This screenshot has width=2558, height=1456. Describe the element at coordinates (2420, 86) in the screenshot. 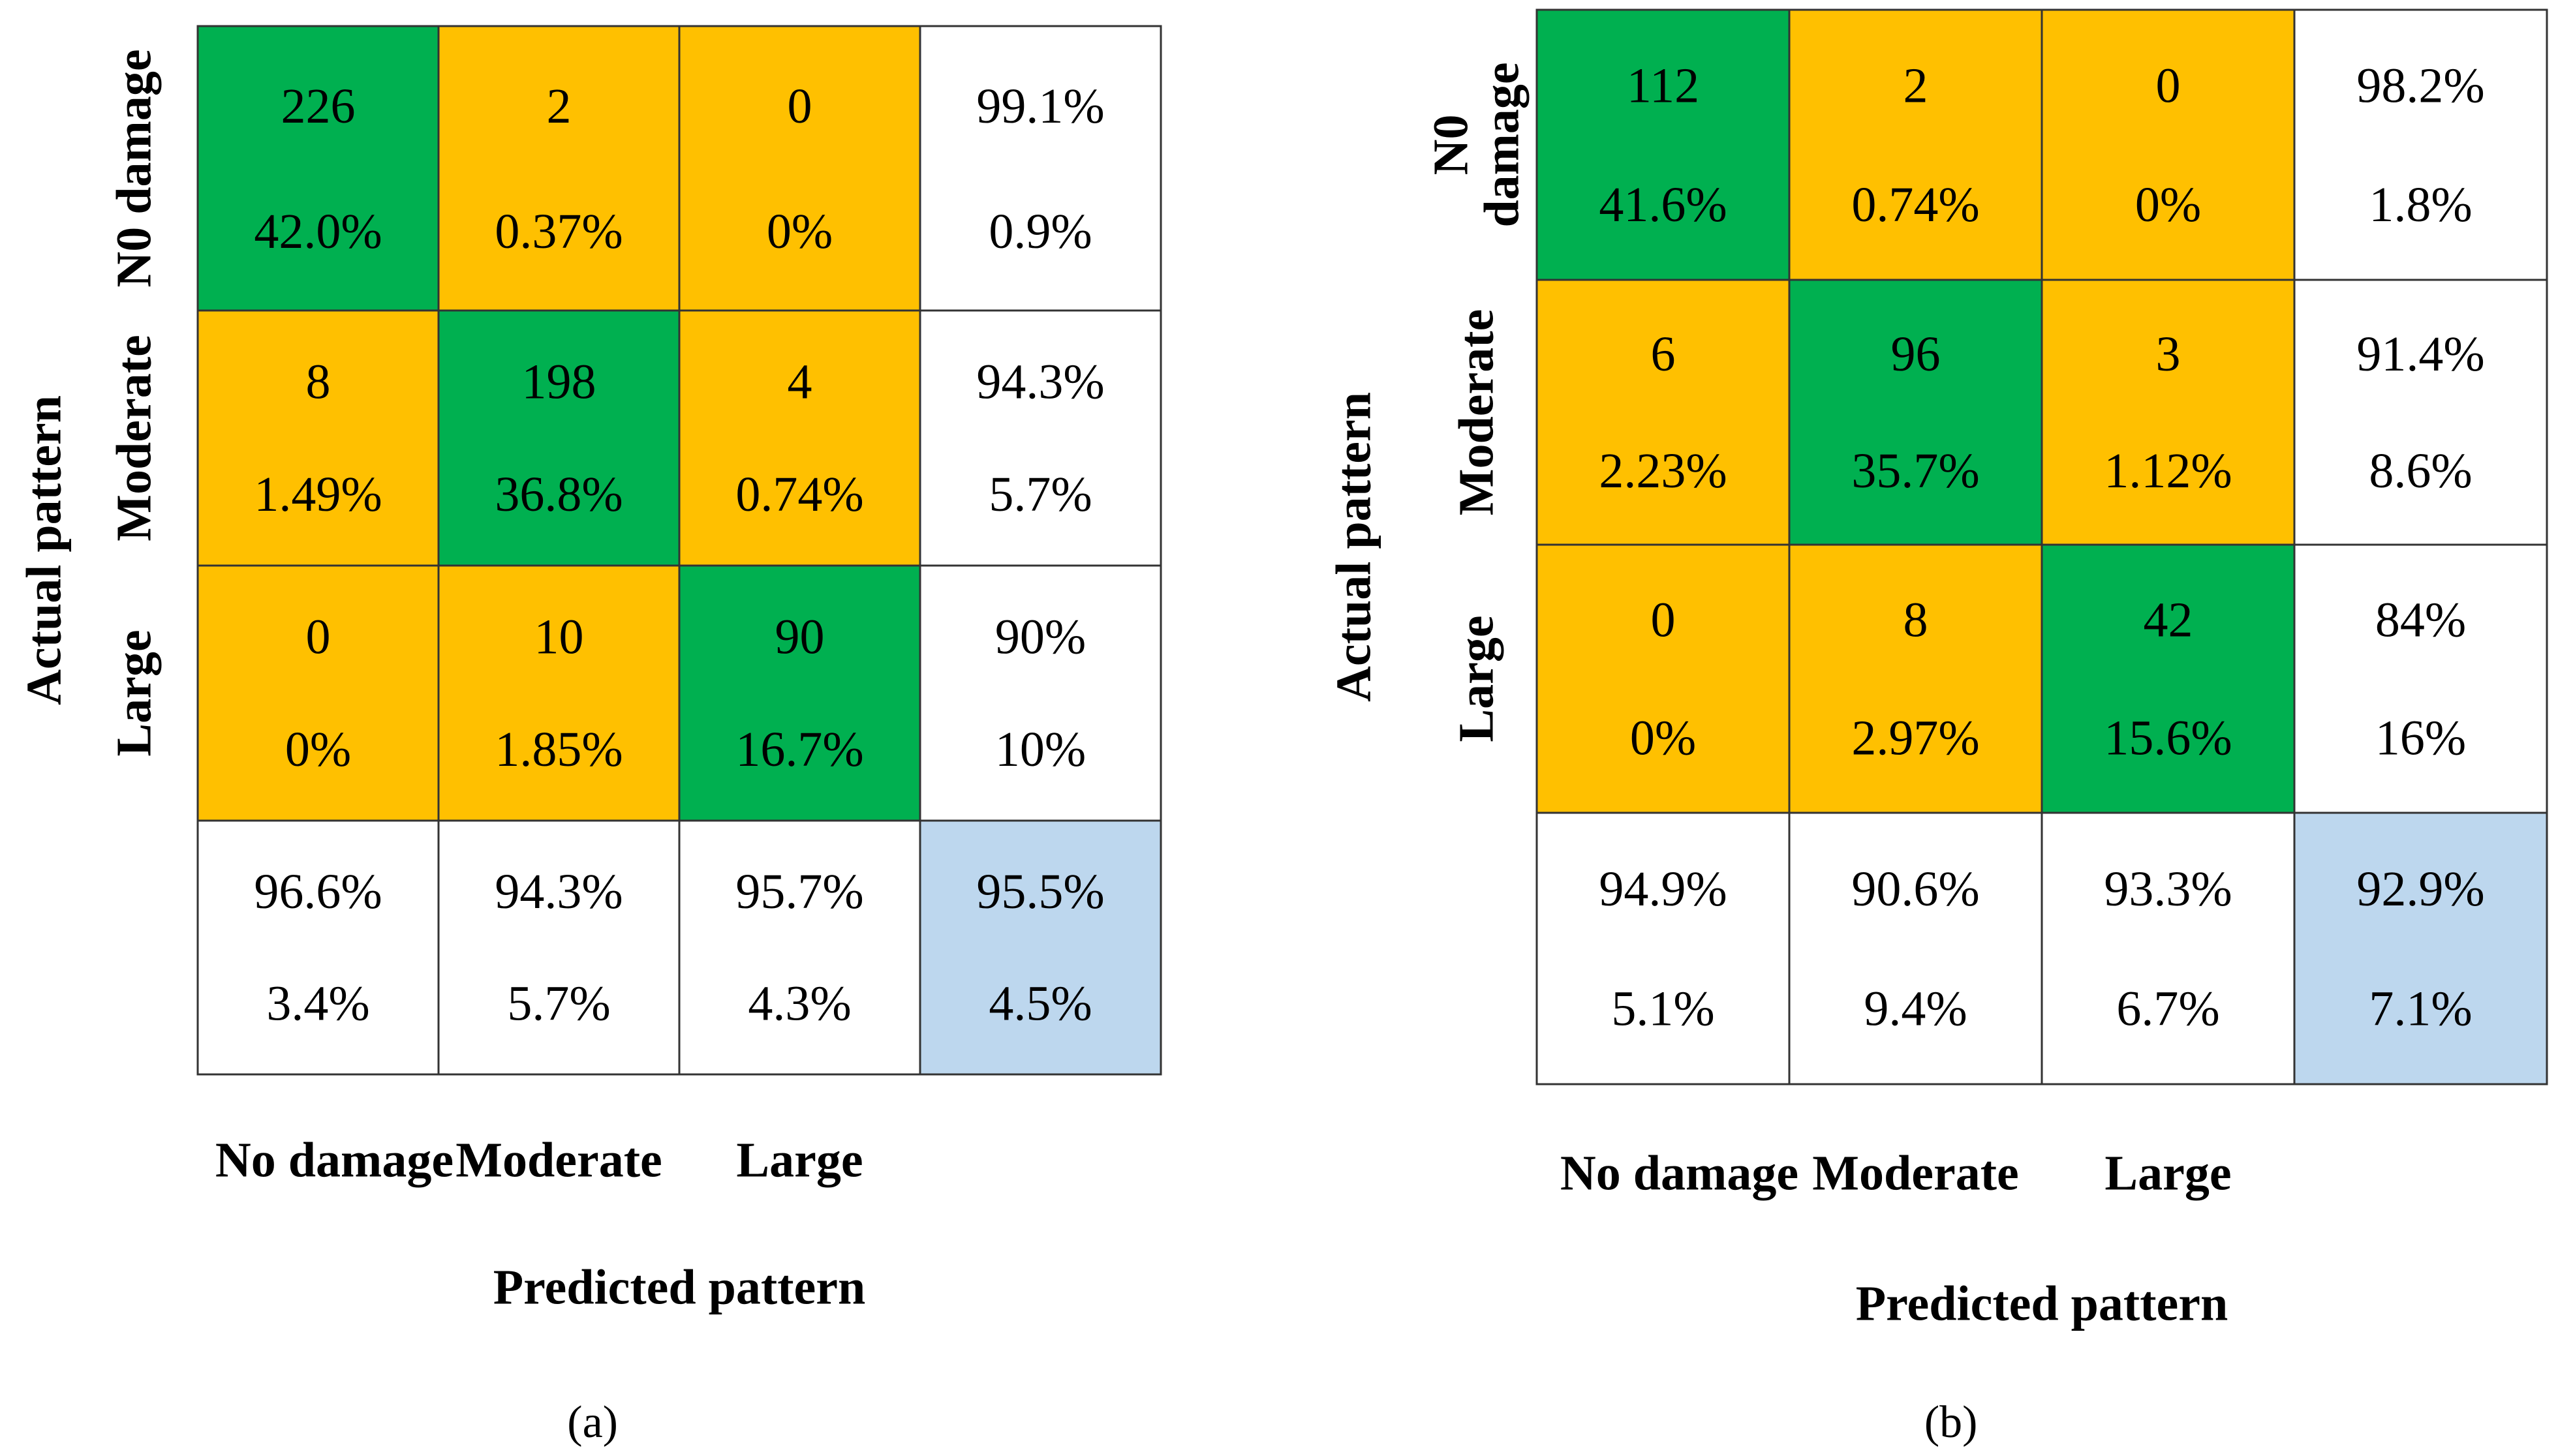

I see `cell-value: 98.2%` at that location.